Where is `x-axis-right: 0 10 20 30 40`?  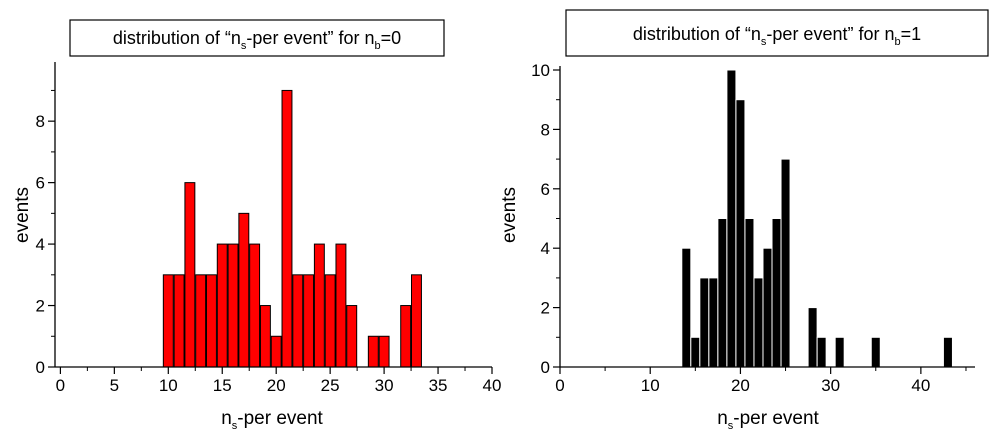
x-axis-right: 0 10 20 30 40 is located at coordinates (765, 380).